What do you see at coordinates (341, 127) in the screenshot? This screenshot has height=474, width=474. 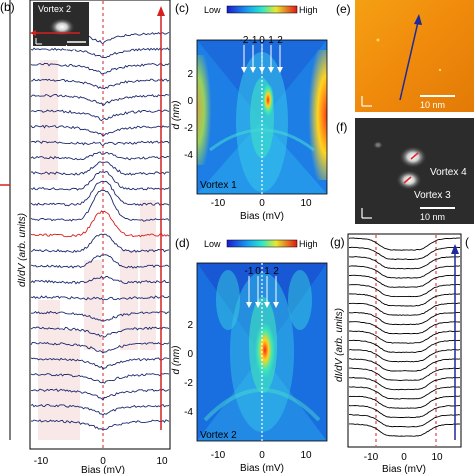 I see `panel-f-label: (f)` at bounding box center [341, 127].